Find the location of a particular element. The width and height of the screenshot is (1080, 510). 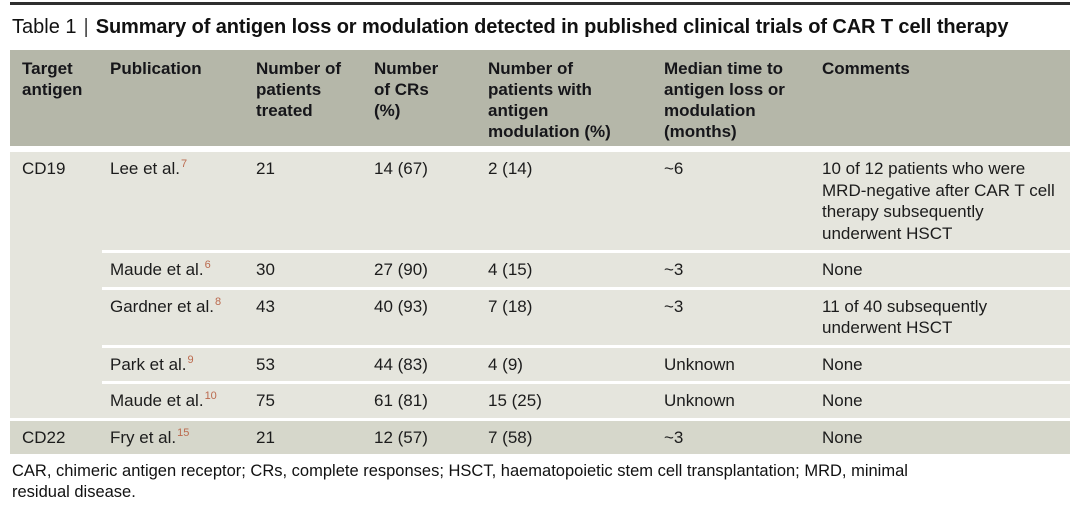

cell-antigen-modulation: 4 (9) is located at coordinates (568, 365).